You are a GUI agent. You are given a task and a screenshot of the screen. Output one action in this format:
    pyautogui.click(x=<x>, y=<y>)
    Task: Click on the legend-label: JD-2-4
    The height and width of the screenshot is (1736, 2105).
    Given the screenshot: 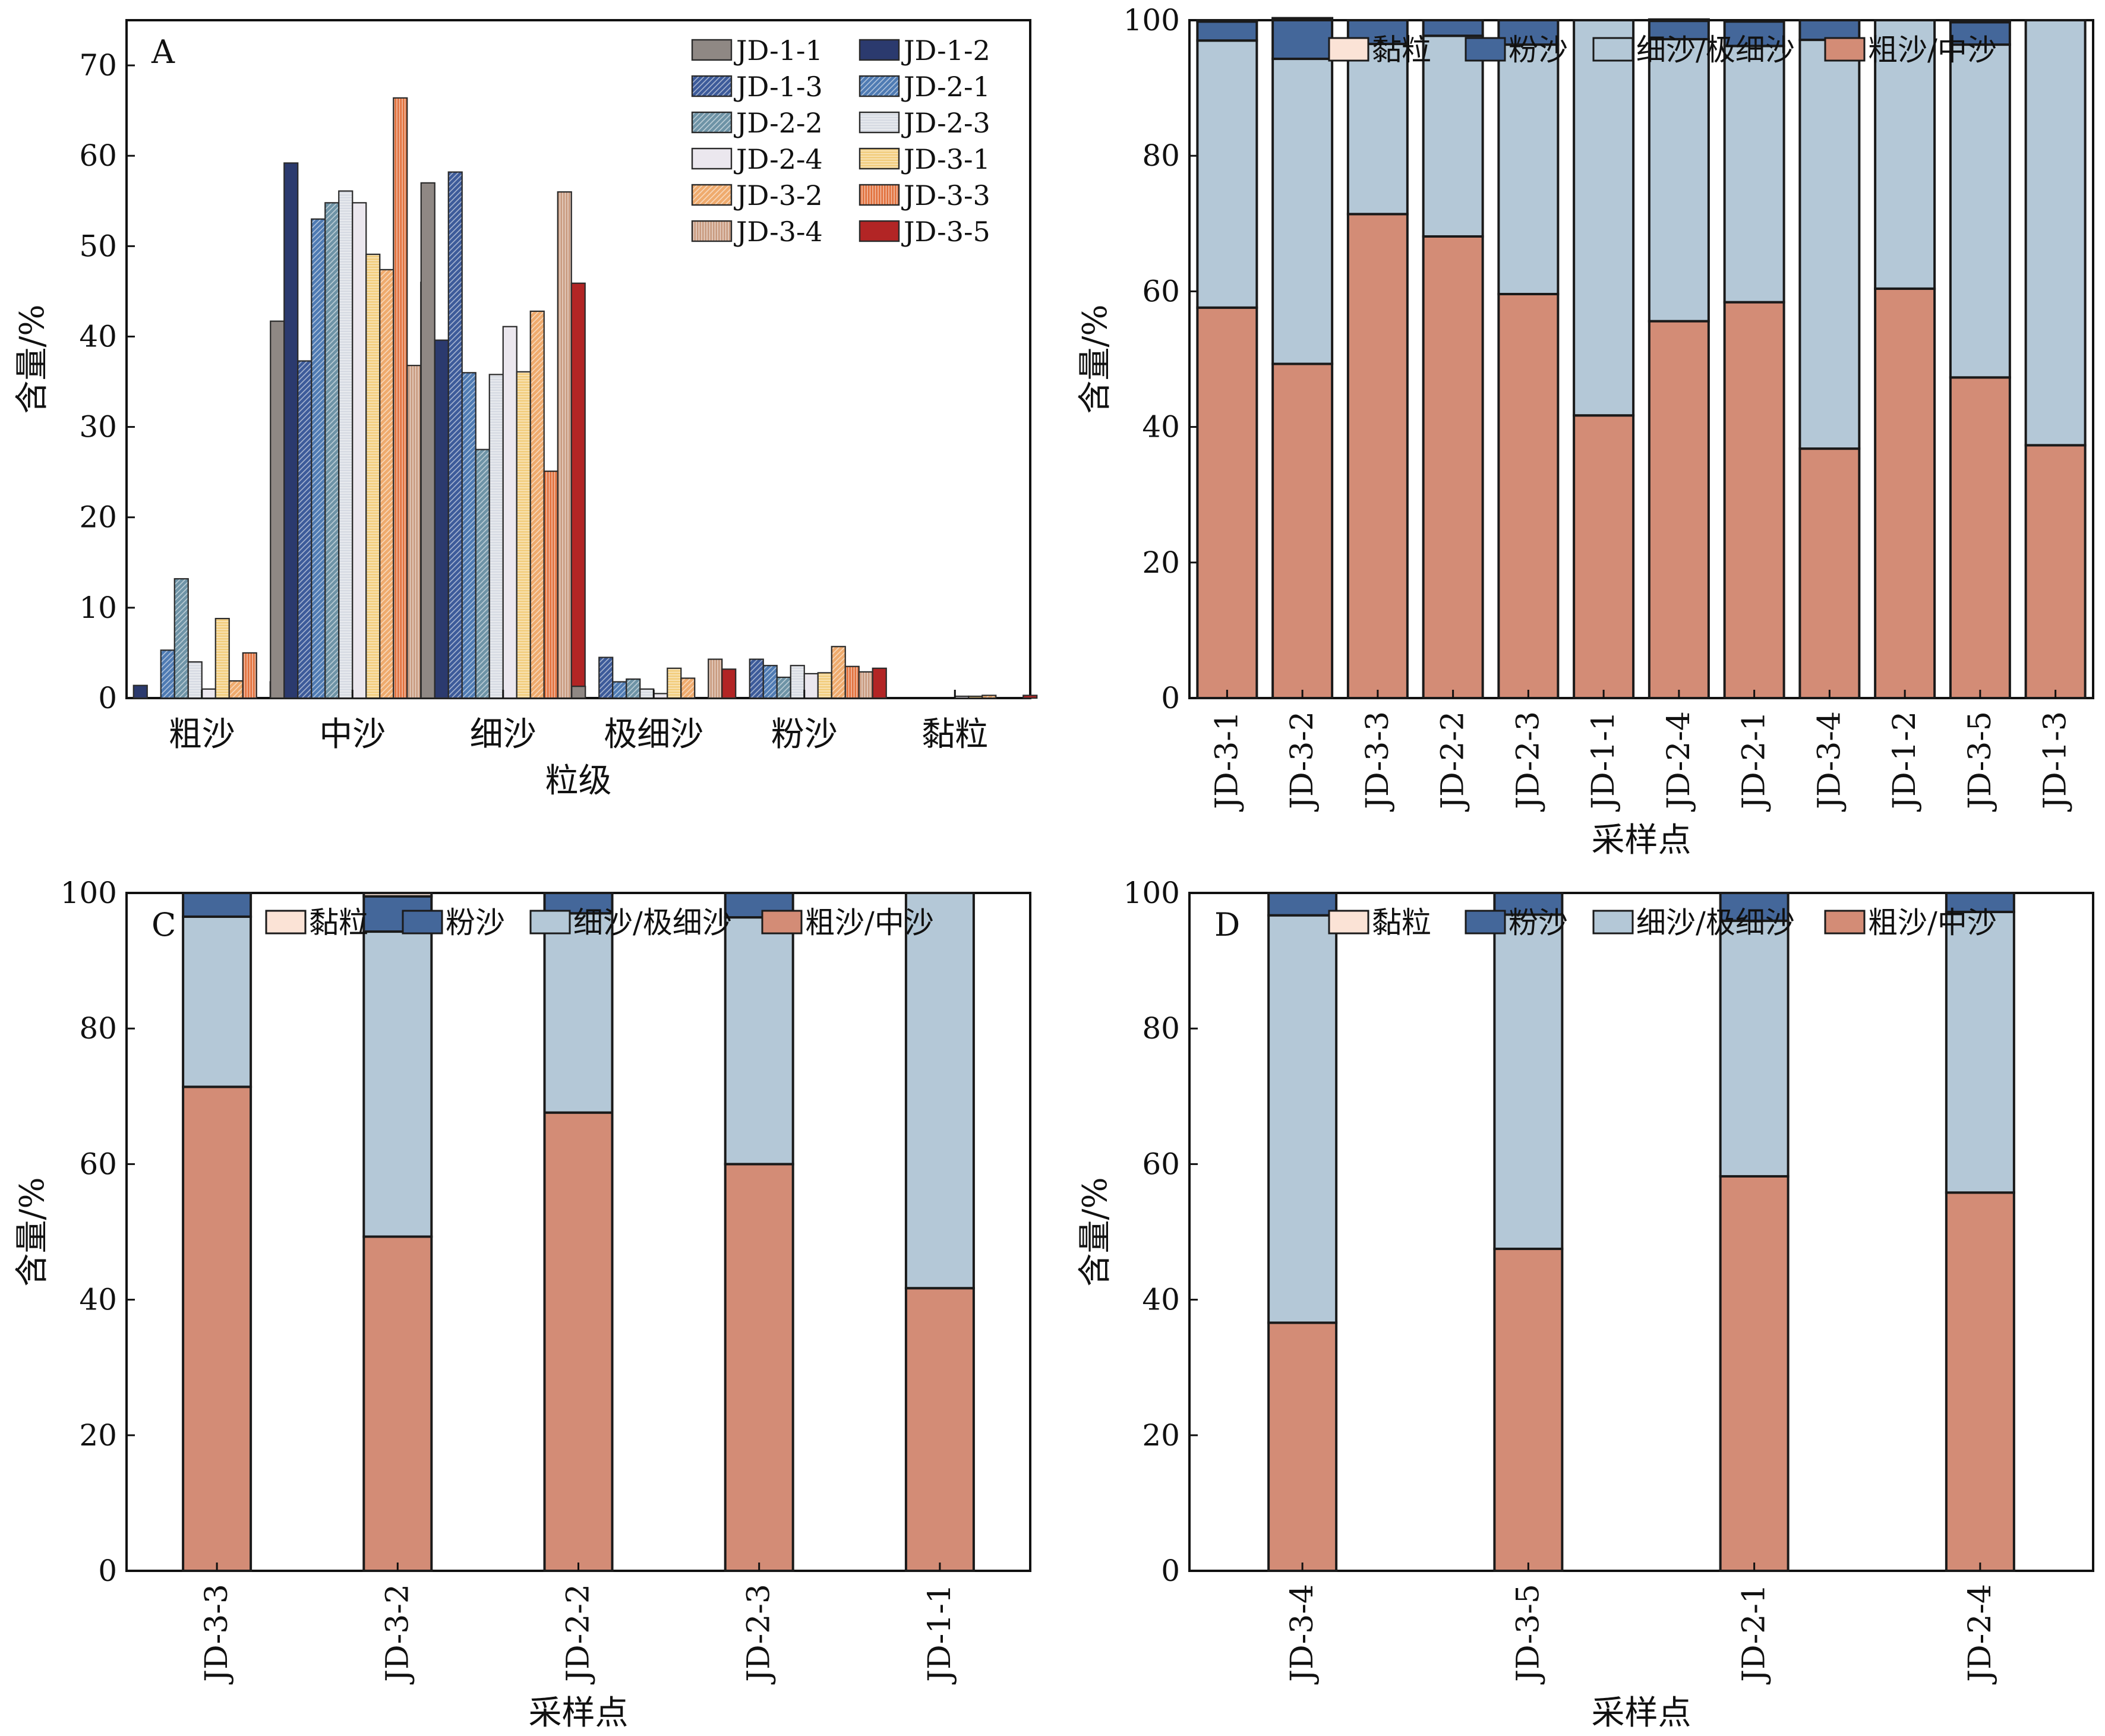 What is the action you would take?
    pyautogui.click(x=778, y=159)
    